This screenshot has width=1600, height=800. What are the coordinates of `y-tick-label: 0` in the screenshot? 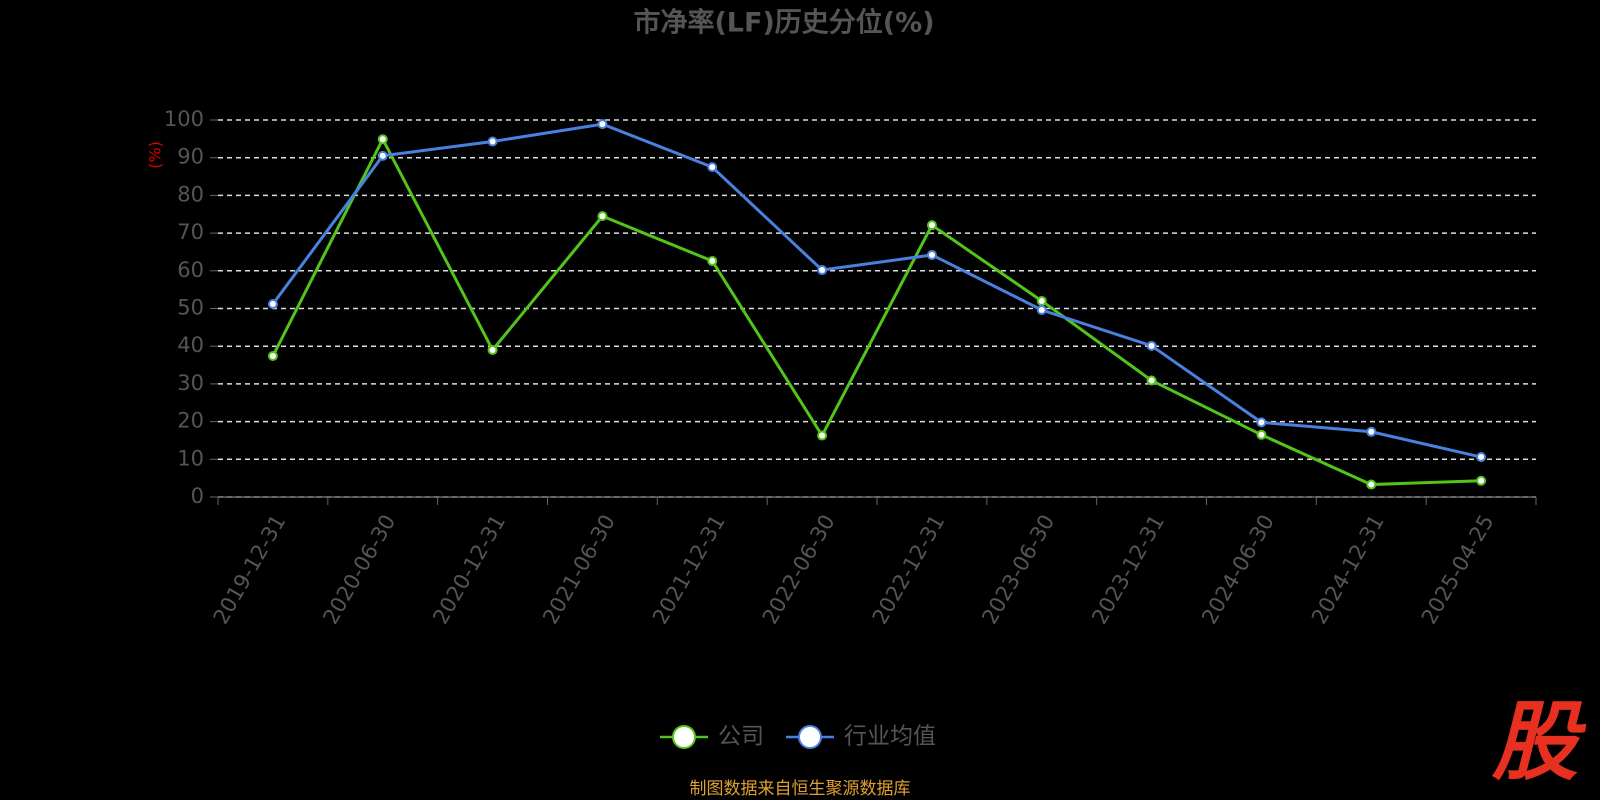 It's located at (197, 496).